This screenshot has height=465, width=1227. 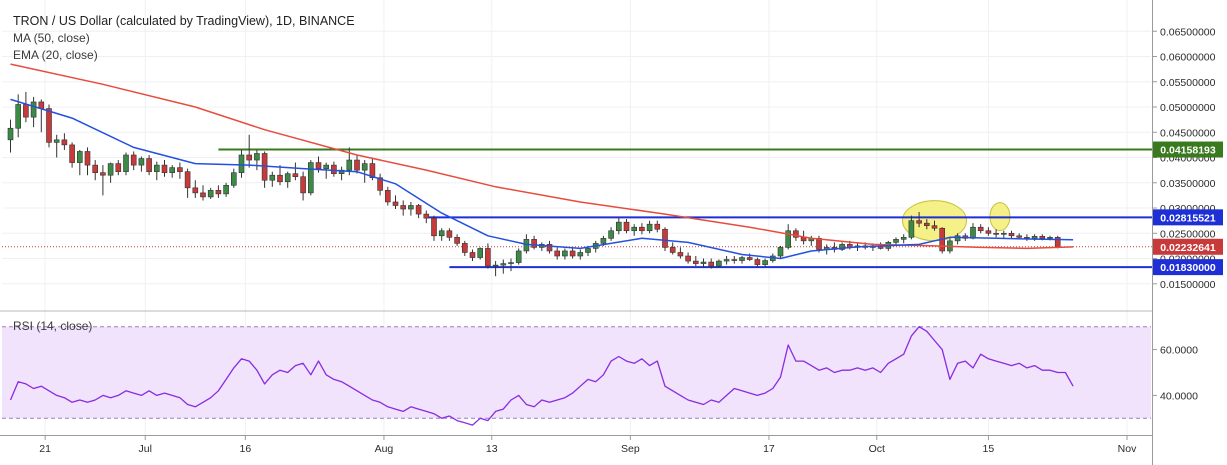 I want to click on legend-ema20: EMA (20, close), so click(x=55, y=55).